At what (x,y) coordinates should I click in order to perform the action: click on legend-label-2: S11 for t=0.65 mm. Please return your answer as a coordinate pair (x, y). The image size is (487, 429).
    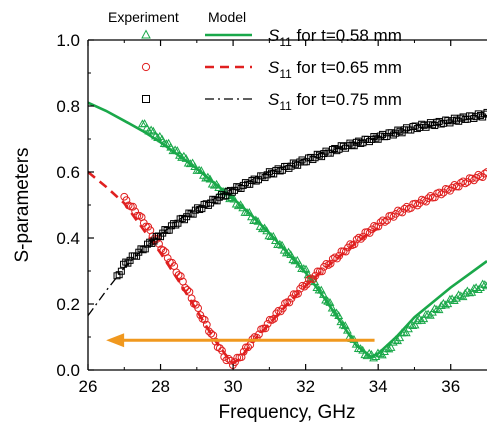
    Looking at the image, I should click on (335, 69).